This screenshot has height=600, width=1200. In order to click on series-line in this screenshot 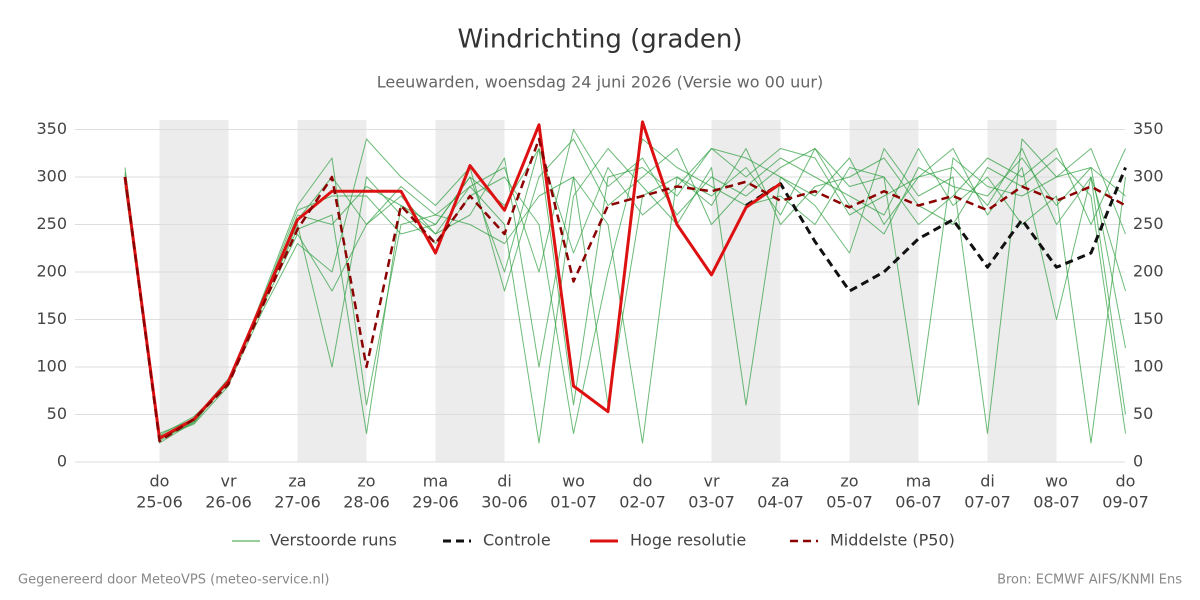, I will do `click(936, 229)`.